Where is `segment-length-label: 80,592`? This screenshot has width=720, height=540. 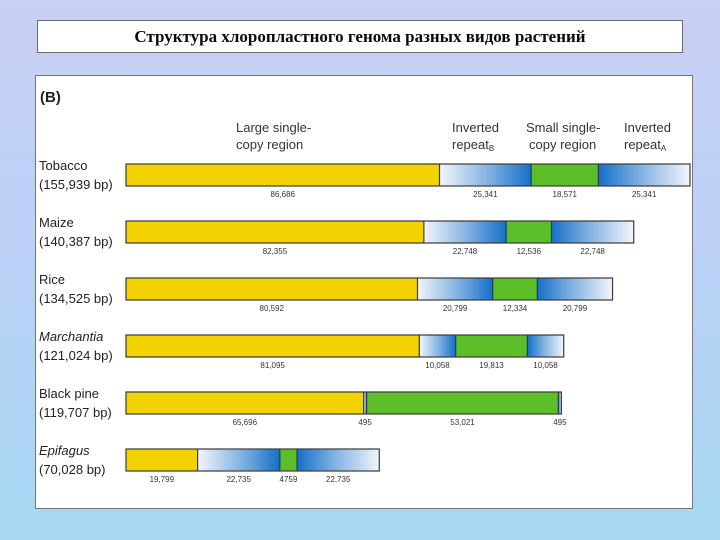
segment-length-label: 80,592 is located at coordinates (272, 308).